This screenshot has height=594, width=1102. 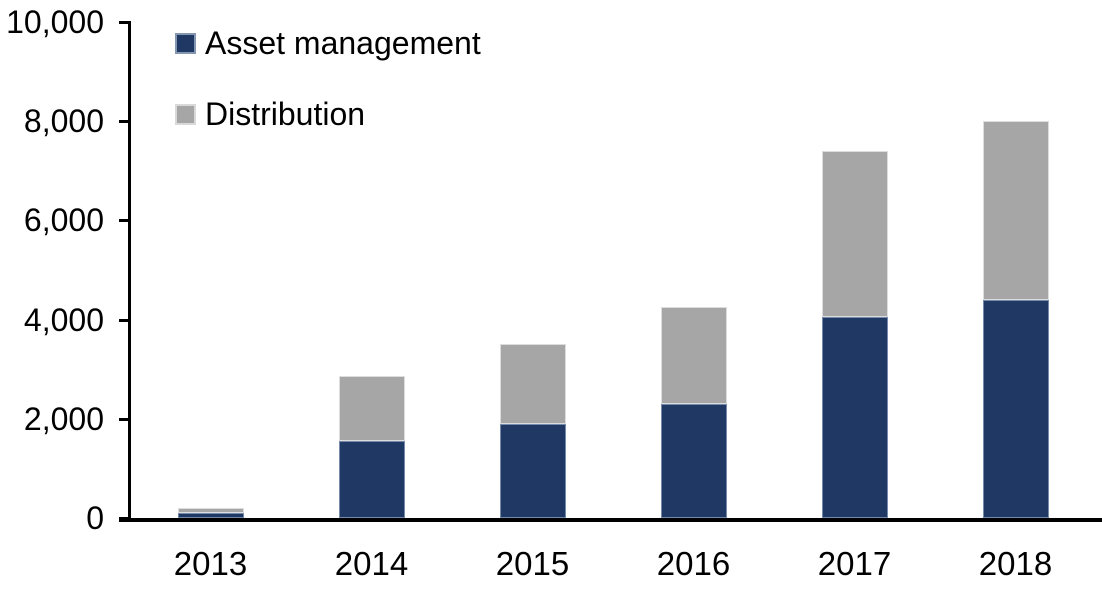 What do you see at coordinates (532, 563) in the screenshot?
I see `x-tick-label-2015: 2015` at bounding box center [532, 563].